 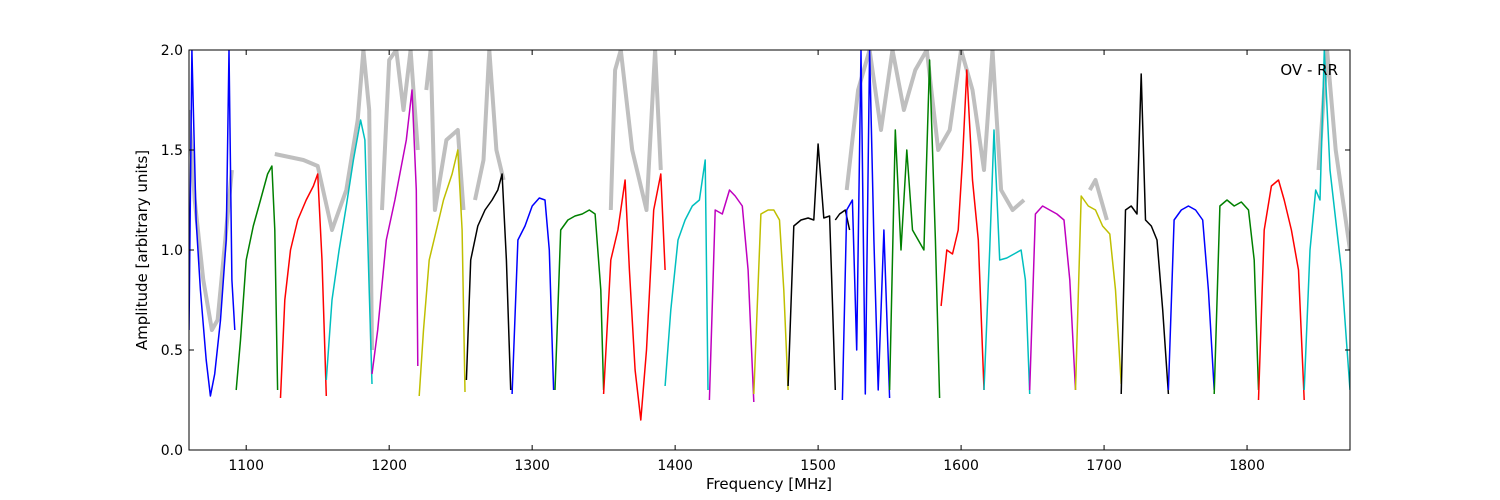 I want to click on chart-annotation: OV - RR, so click(x=1309, y=70).